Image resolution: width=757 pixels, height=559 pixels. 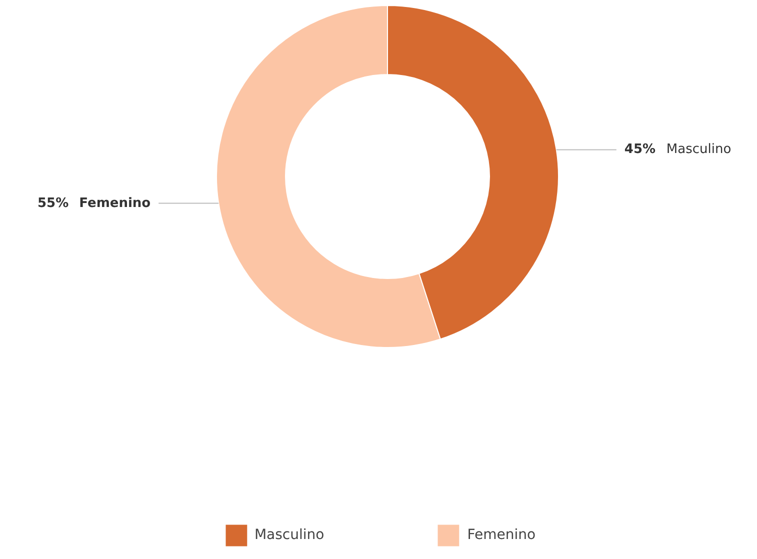 I want to click on data-label: 45%, so click(x=640, y=150).